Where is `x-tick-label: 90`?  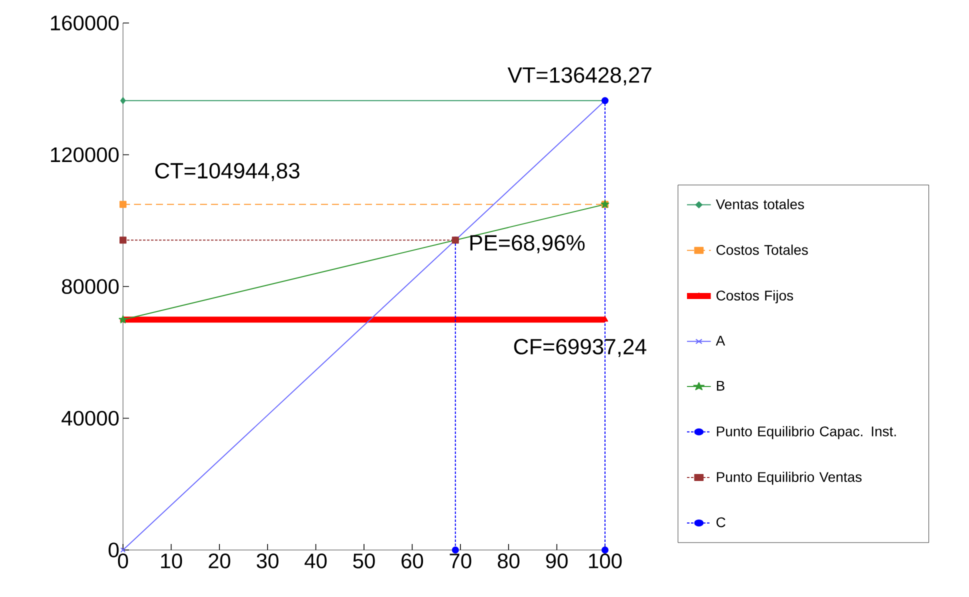 x-tick-label: 90 is located at coordinates (557, 561).